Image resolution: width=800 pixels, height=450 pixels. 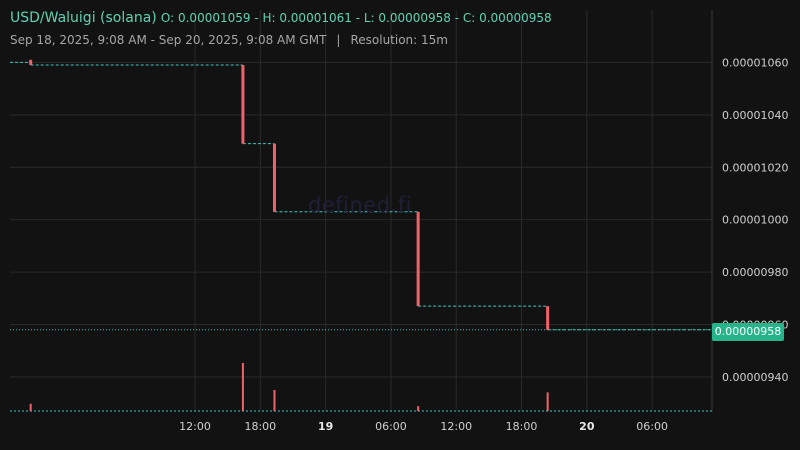 I want to click on pair-title: USD/Waluigi (solana), so click(x=83, y=18).